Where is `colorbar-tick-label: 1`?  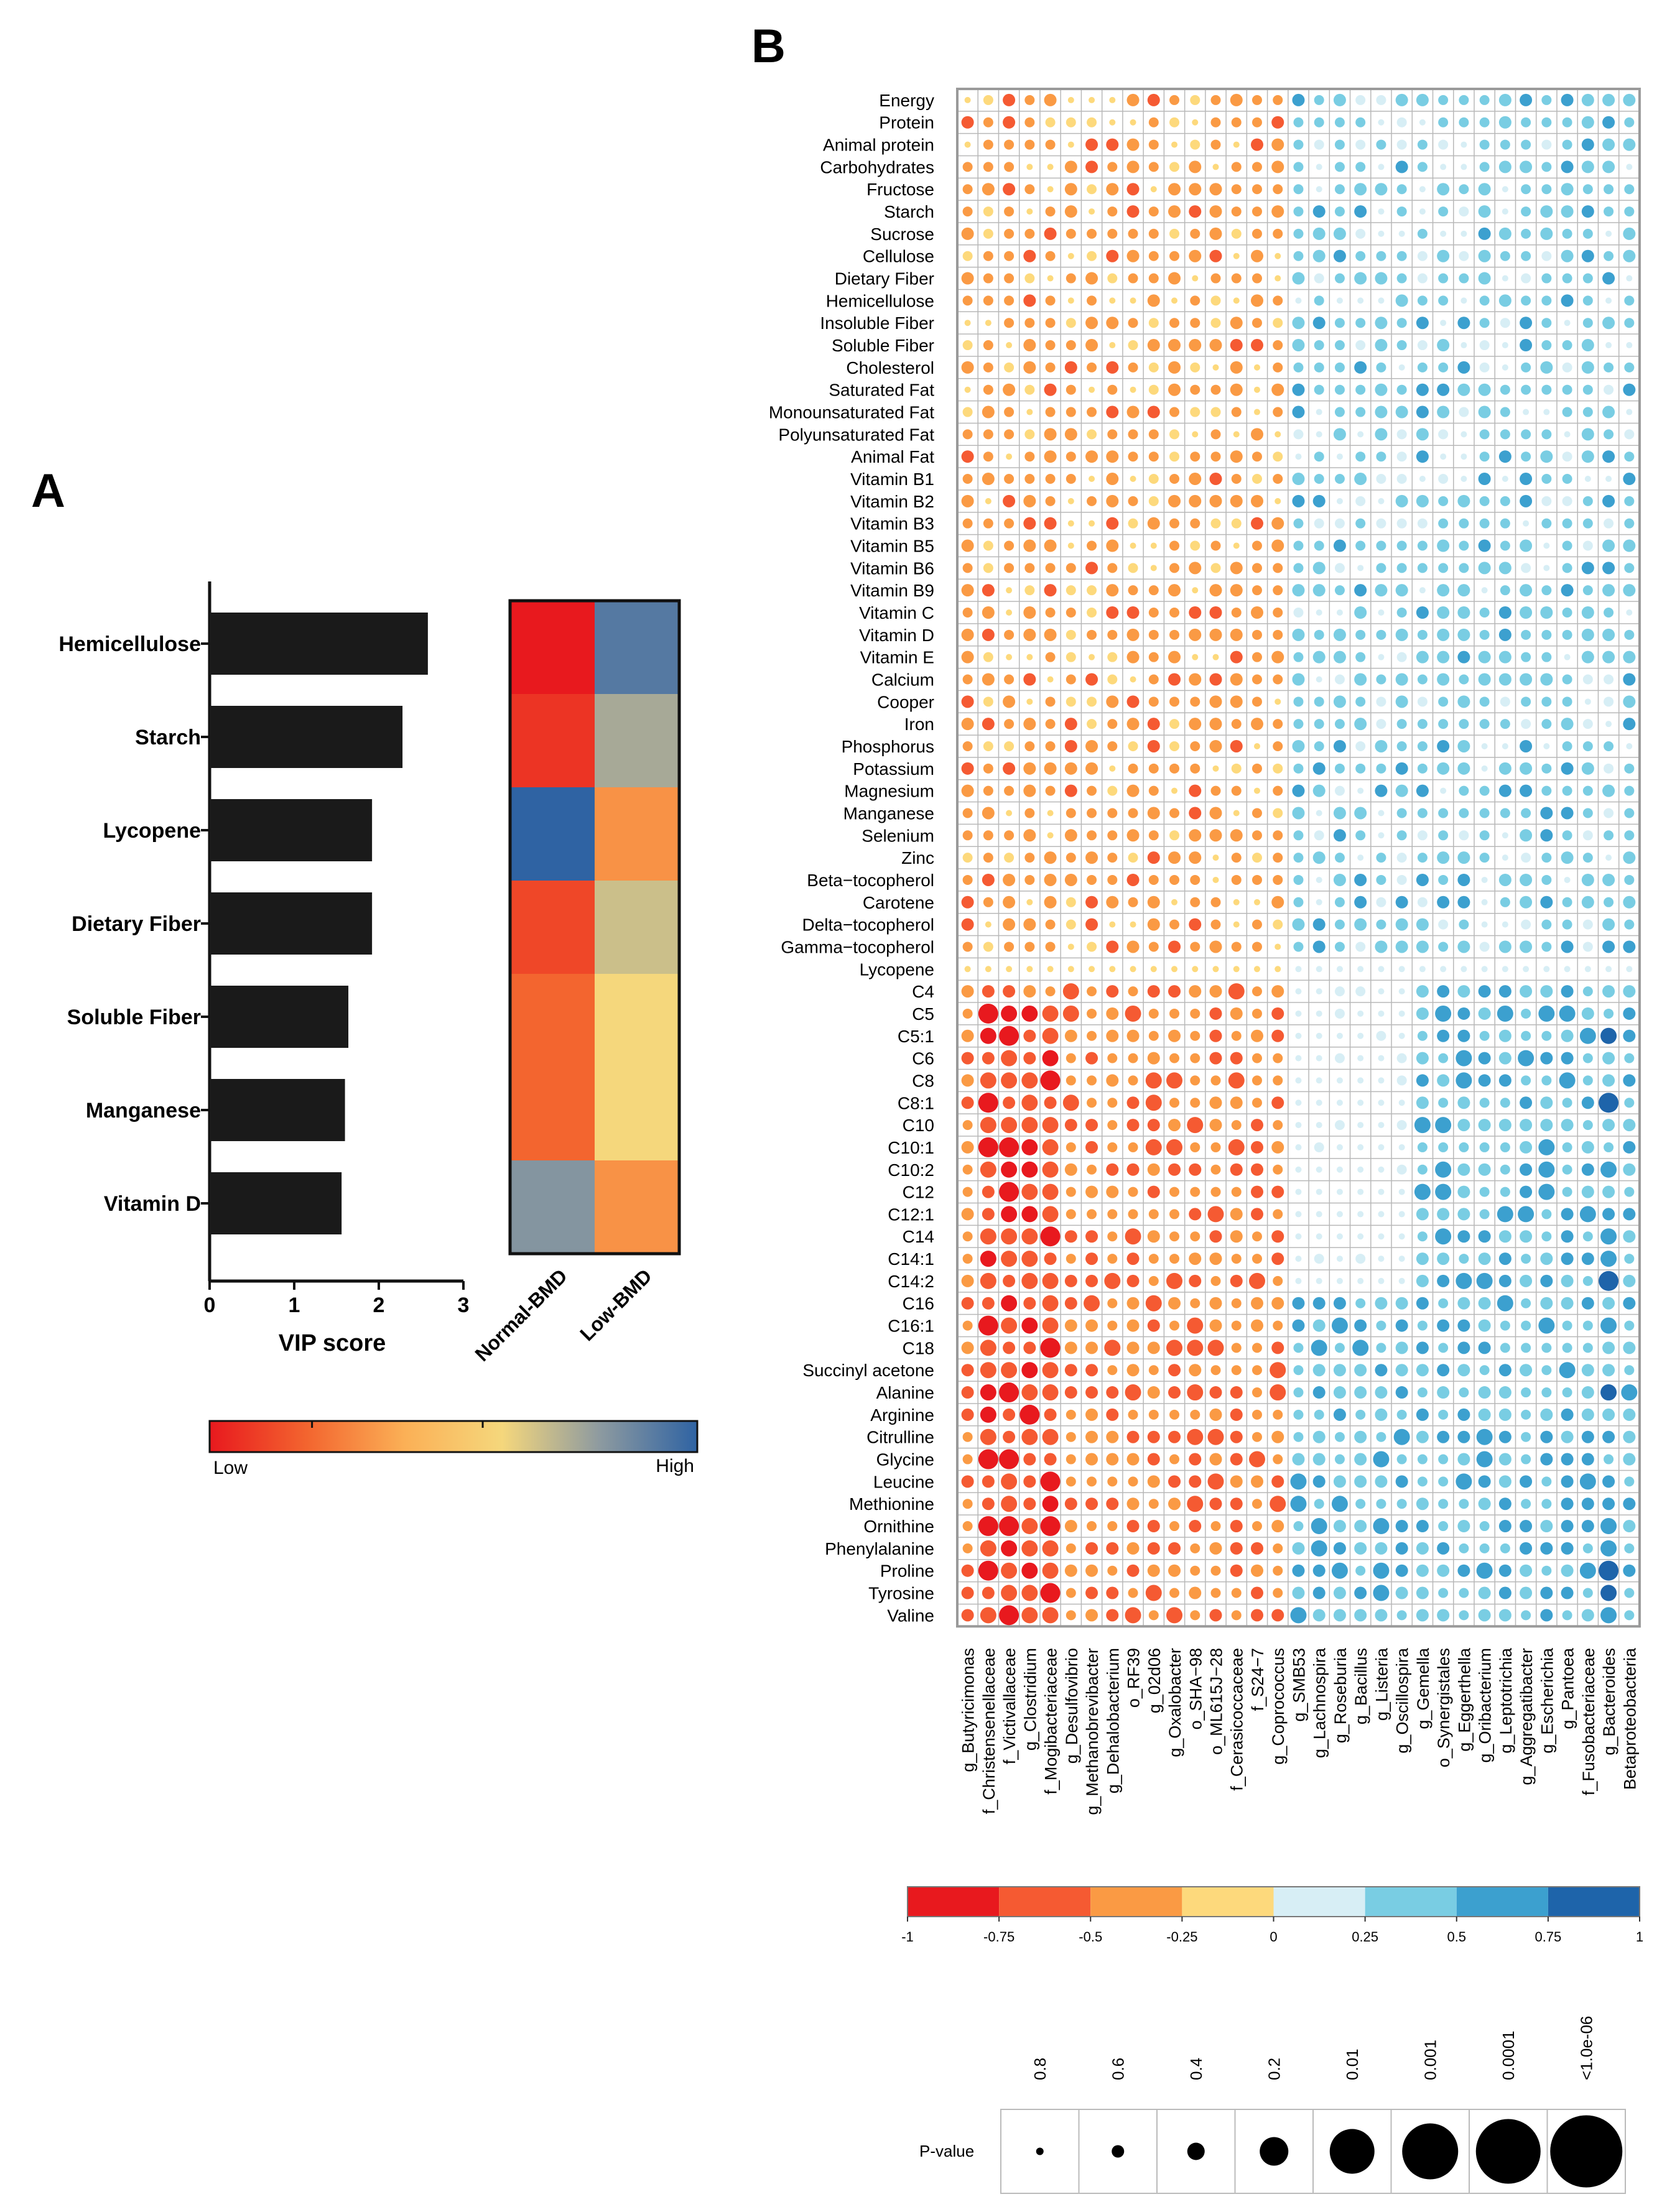
colorbar-tick-label: 1 is located at coordinates (1639, 1937).